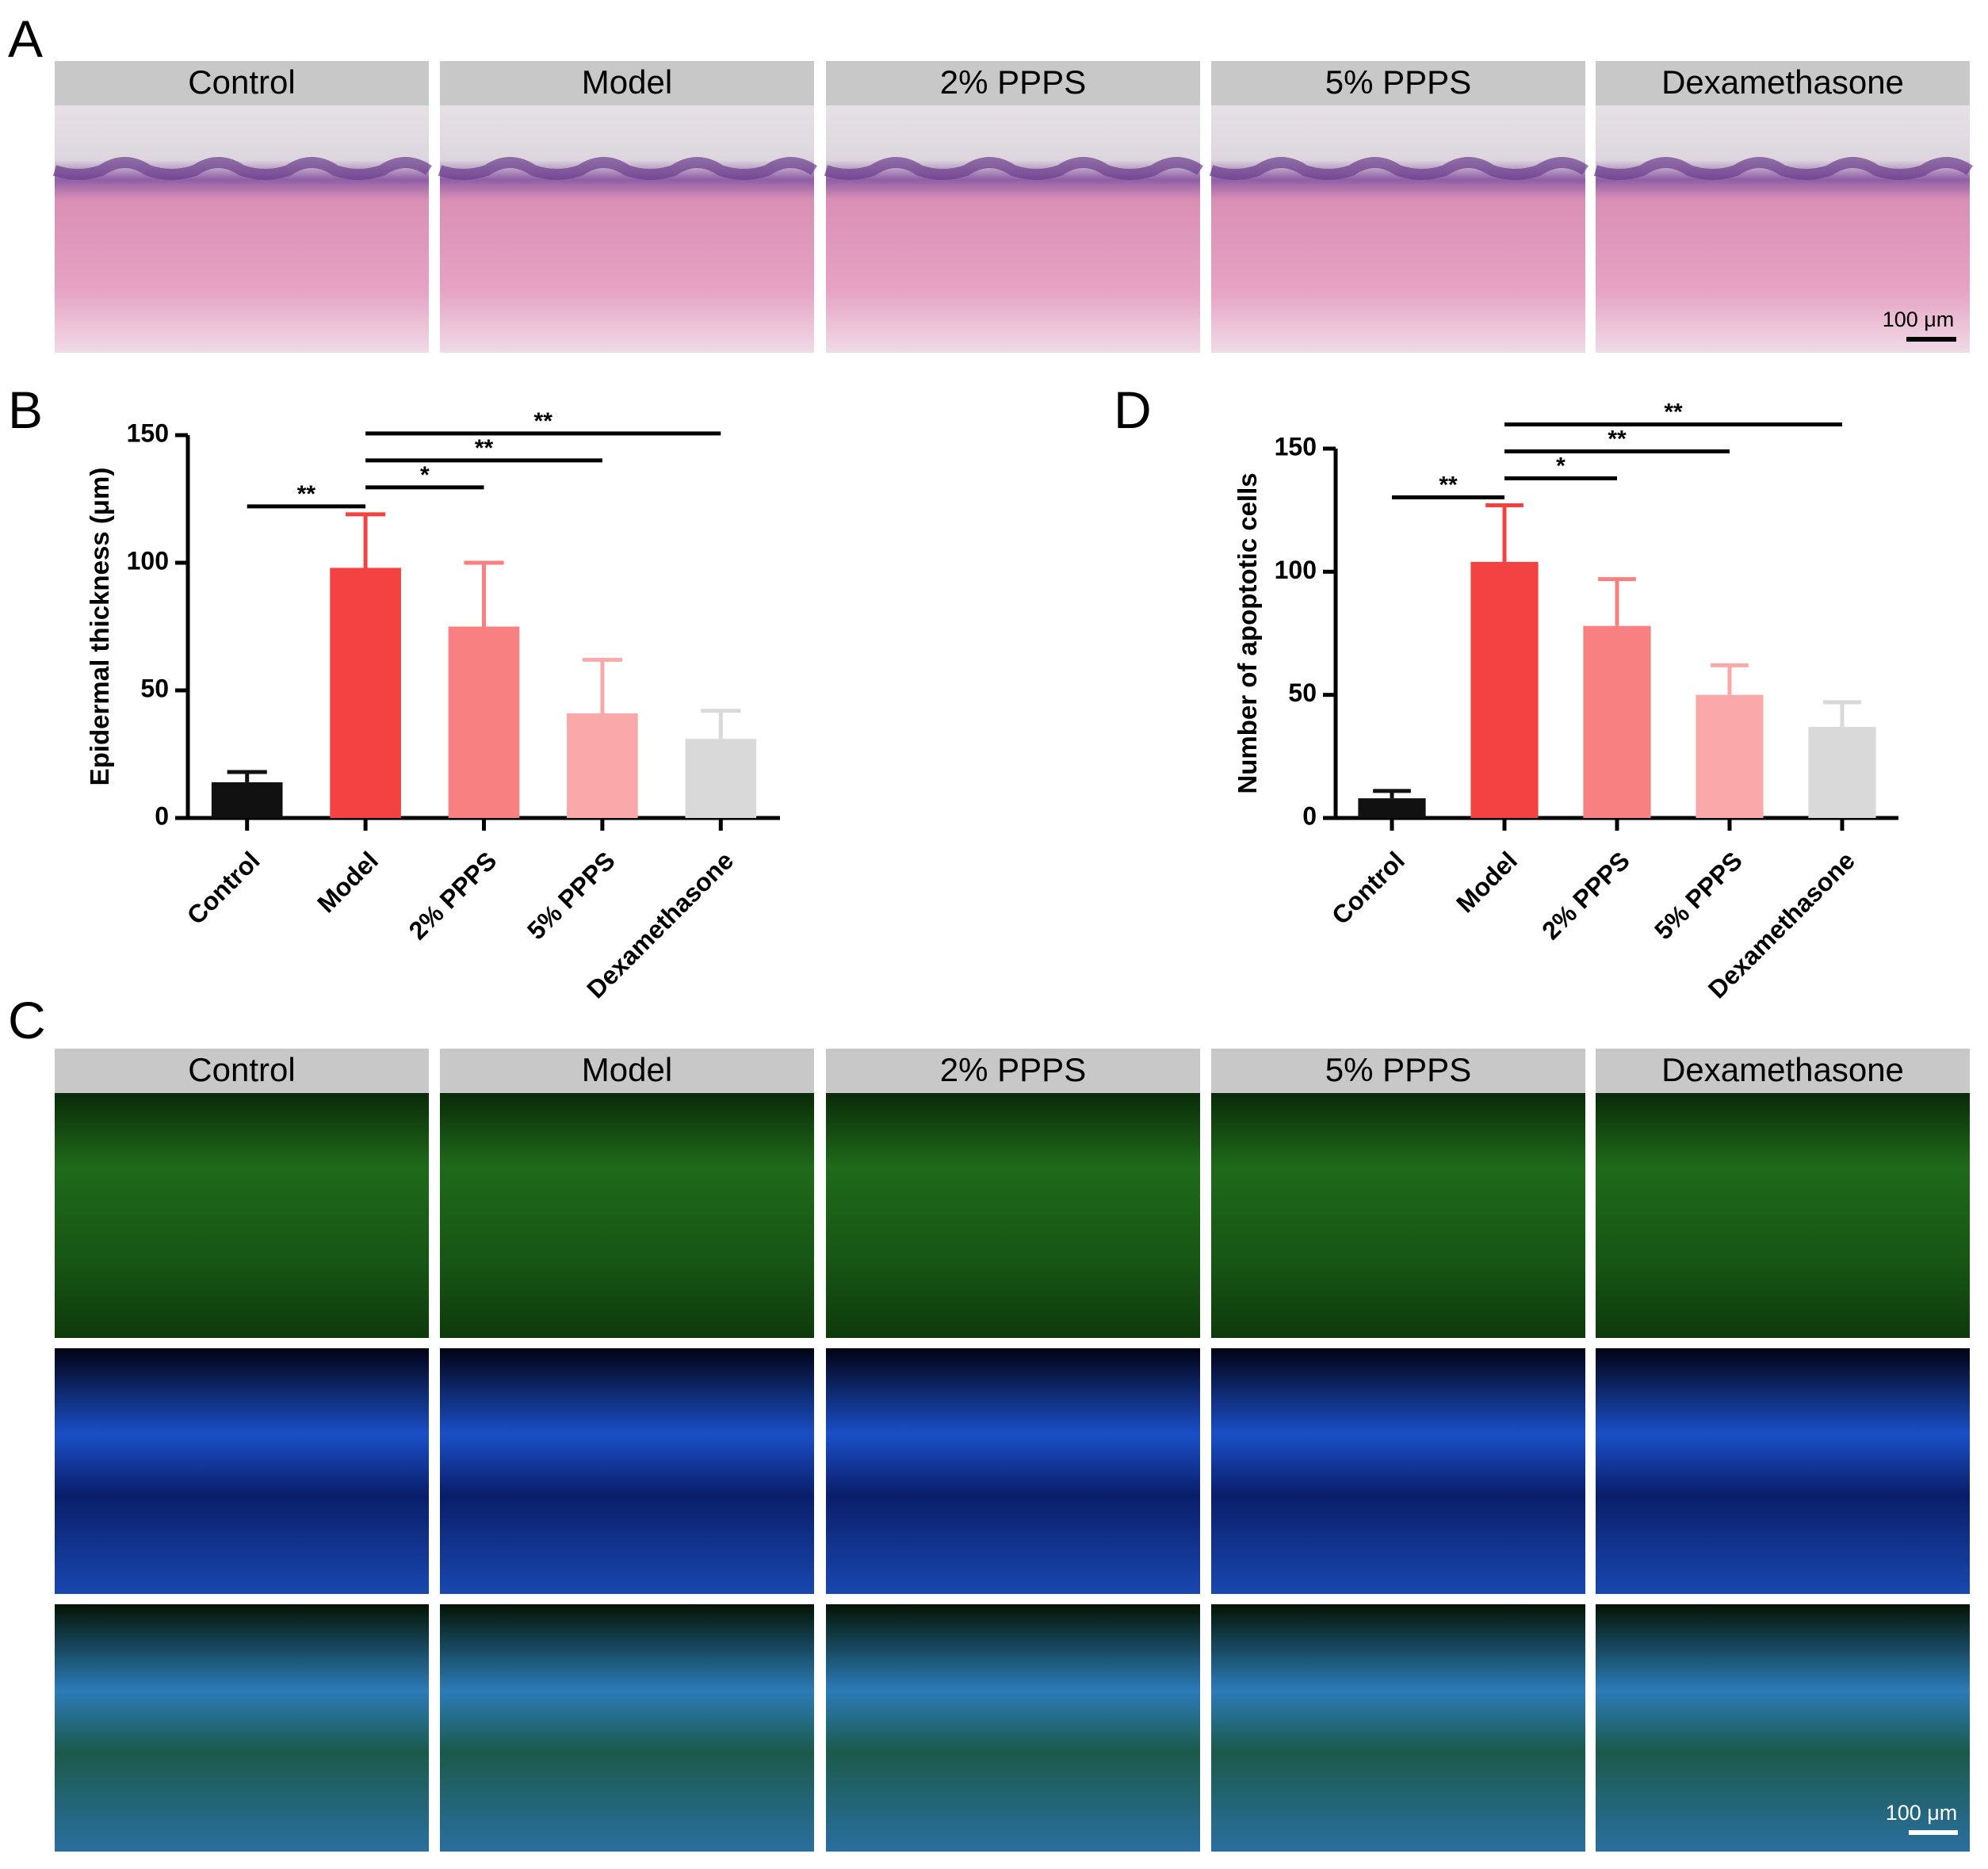 The image size is (1988, 1869). Describe the element at coordinates (1133, 409) in the screenshot. I see `panel-letter: D` at that location.